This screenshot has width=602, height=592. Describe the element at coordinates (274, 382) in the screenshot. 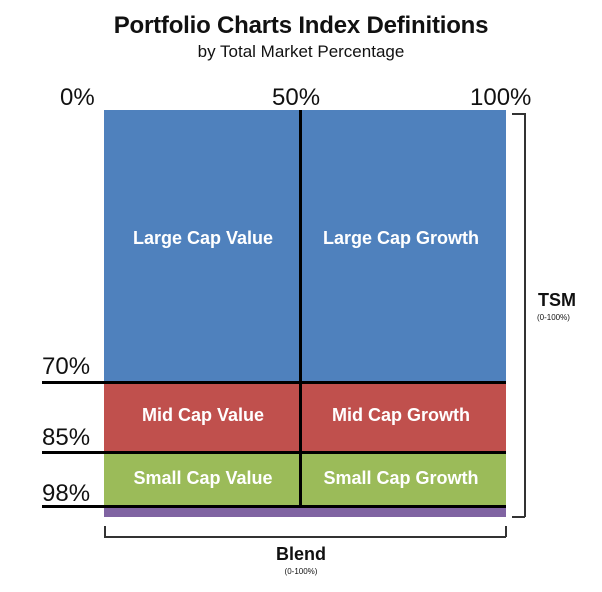

I see `mid-cap-boundary-line` at that location.